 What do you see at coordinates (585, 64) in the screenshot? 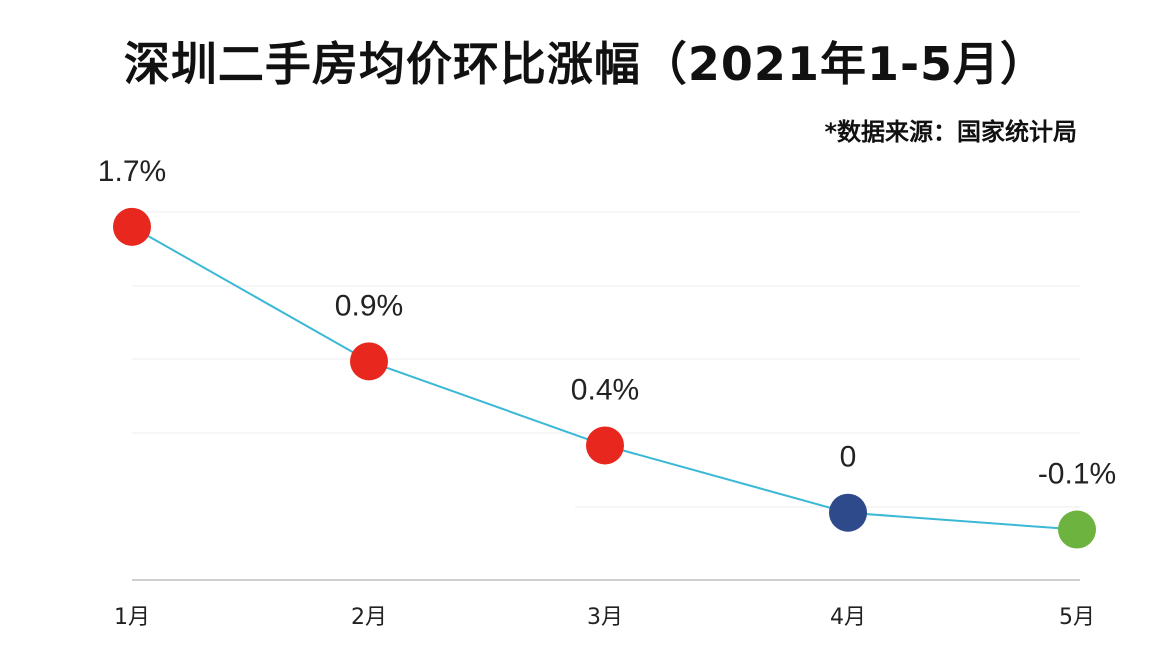
I see `chart-title: 深圳二手房均价环比涨幅（2021年1-5月）` at bounding box center [585, 64].